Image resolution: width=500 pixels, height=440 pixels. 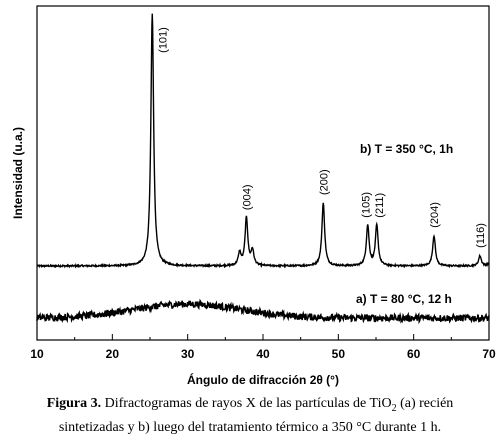 I want to click on x-tick-label: 70, so click(x=489, y=354).